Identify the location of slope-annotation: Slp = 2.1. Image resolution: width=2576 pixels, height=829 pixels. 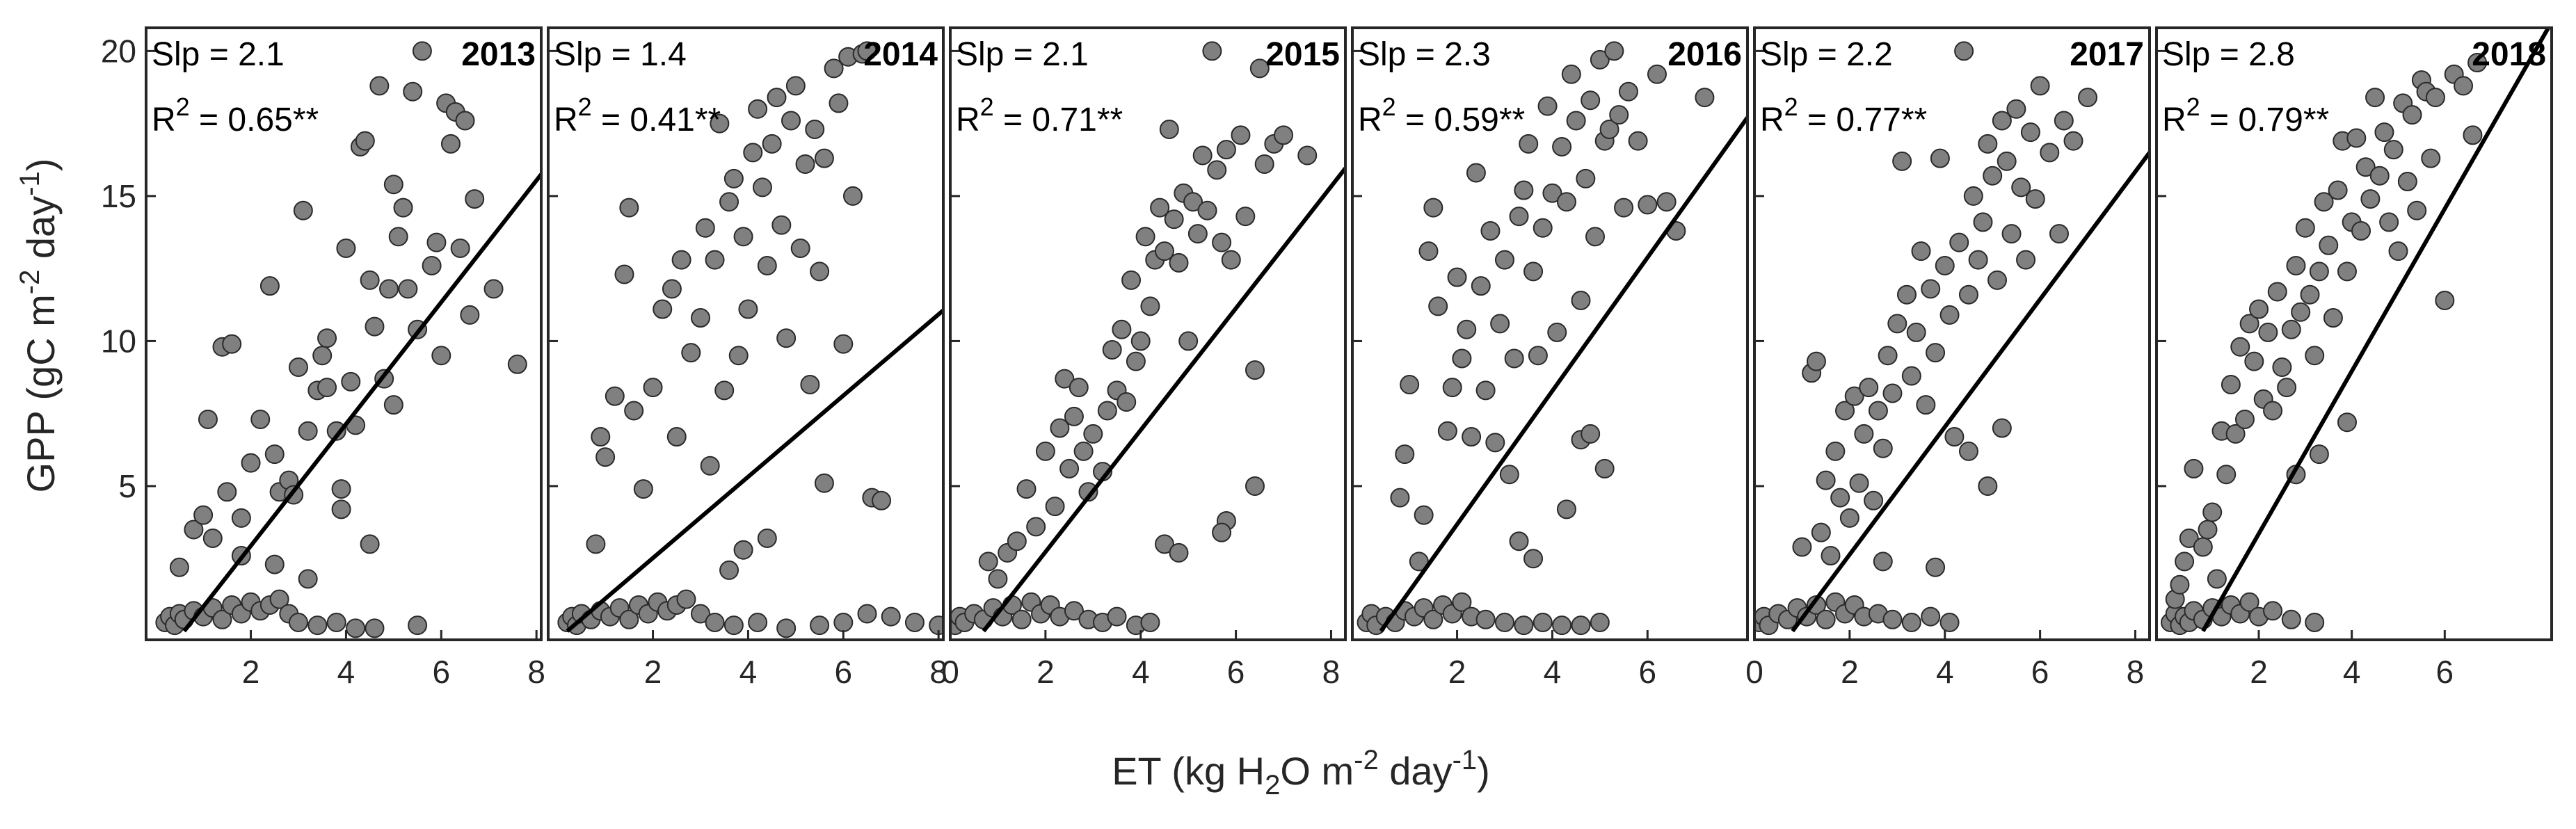
(1022, 54).